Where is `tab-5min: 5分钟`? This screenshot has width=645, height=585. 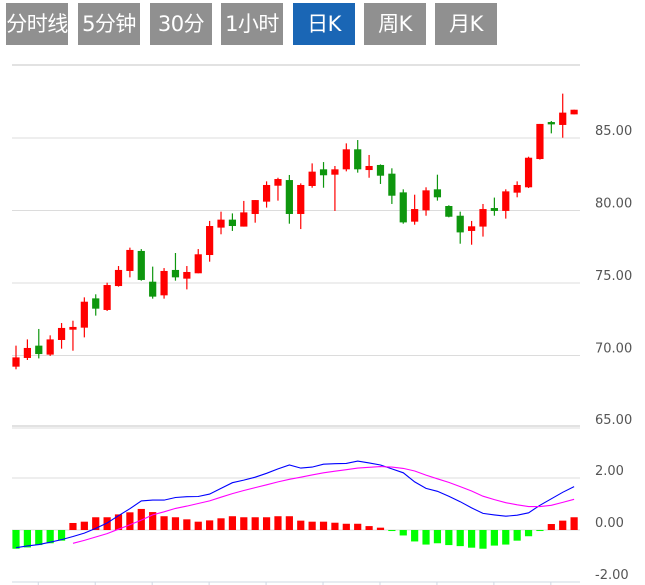 tab-5min: 5分钟 is located at coordinates (109, 24).